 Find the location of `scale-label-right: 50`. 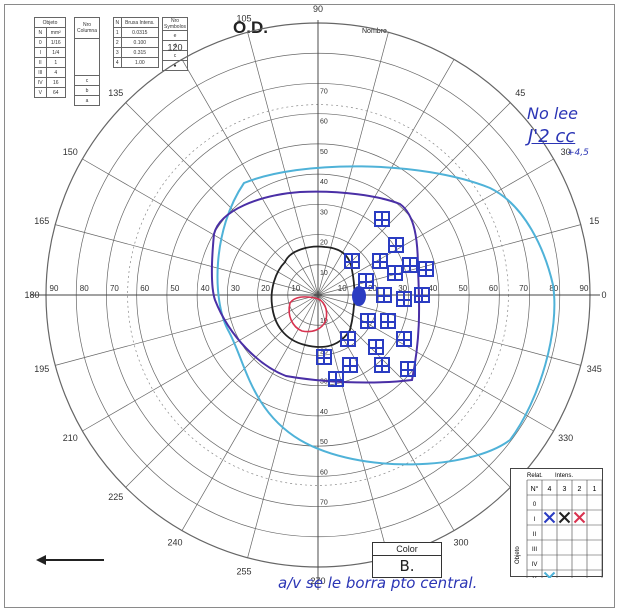

scale-label-right: 50 is located at coordinates (463, 288).